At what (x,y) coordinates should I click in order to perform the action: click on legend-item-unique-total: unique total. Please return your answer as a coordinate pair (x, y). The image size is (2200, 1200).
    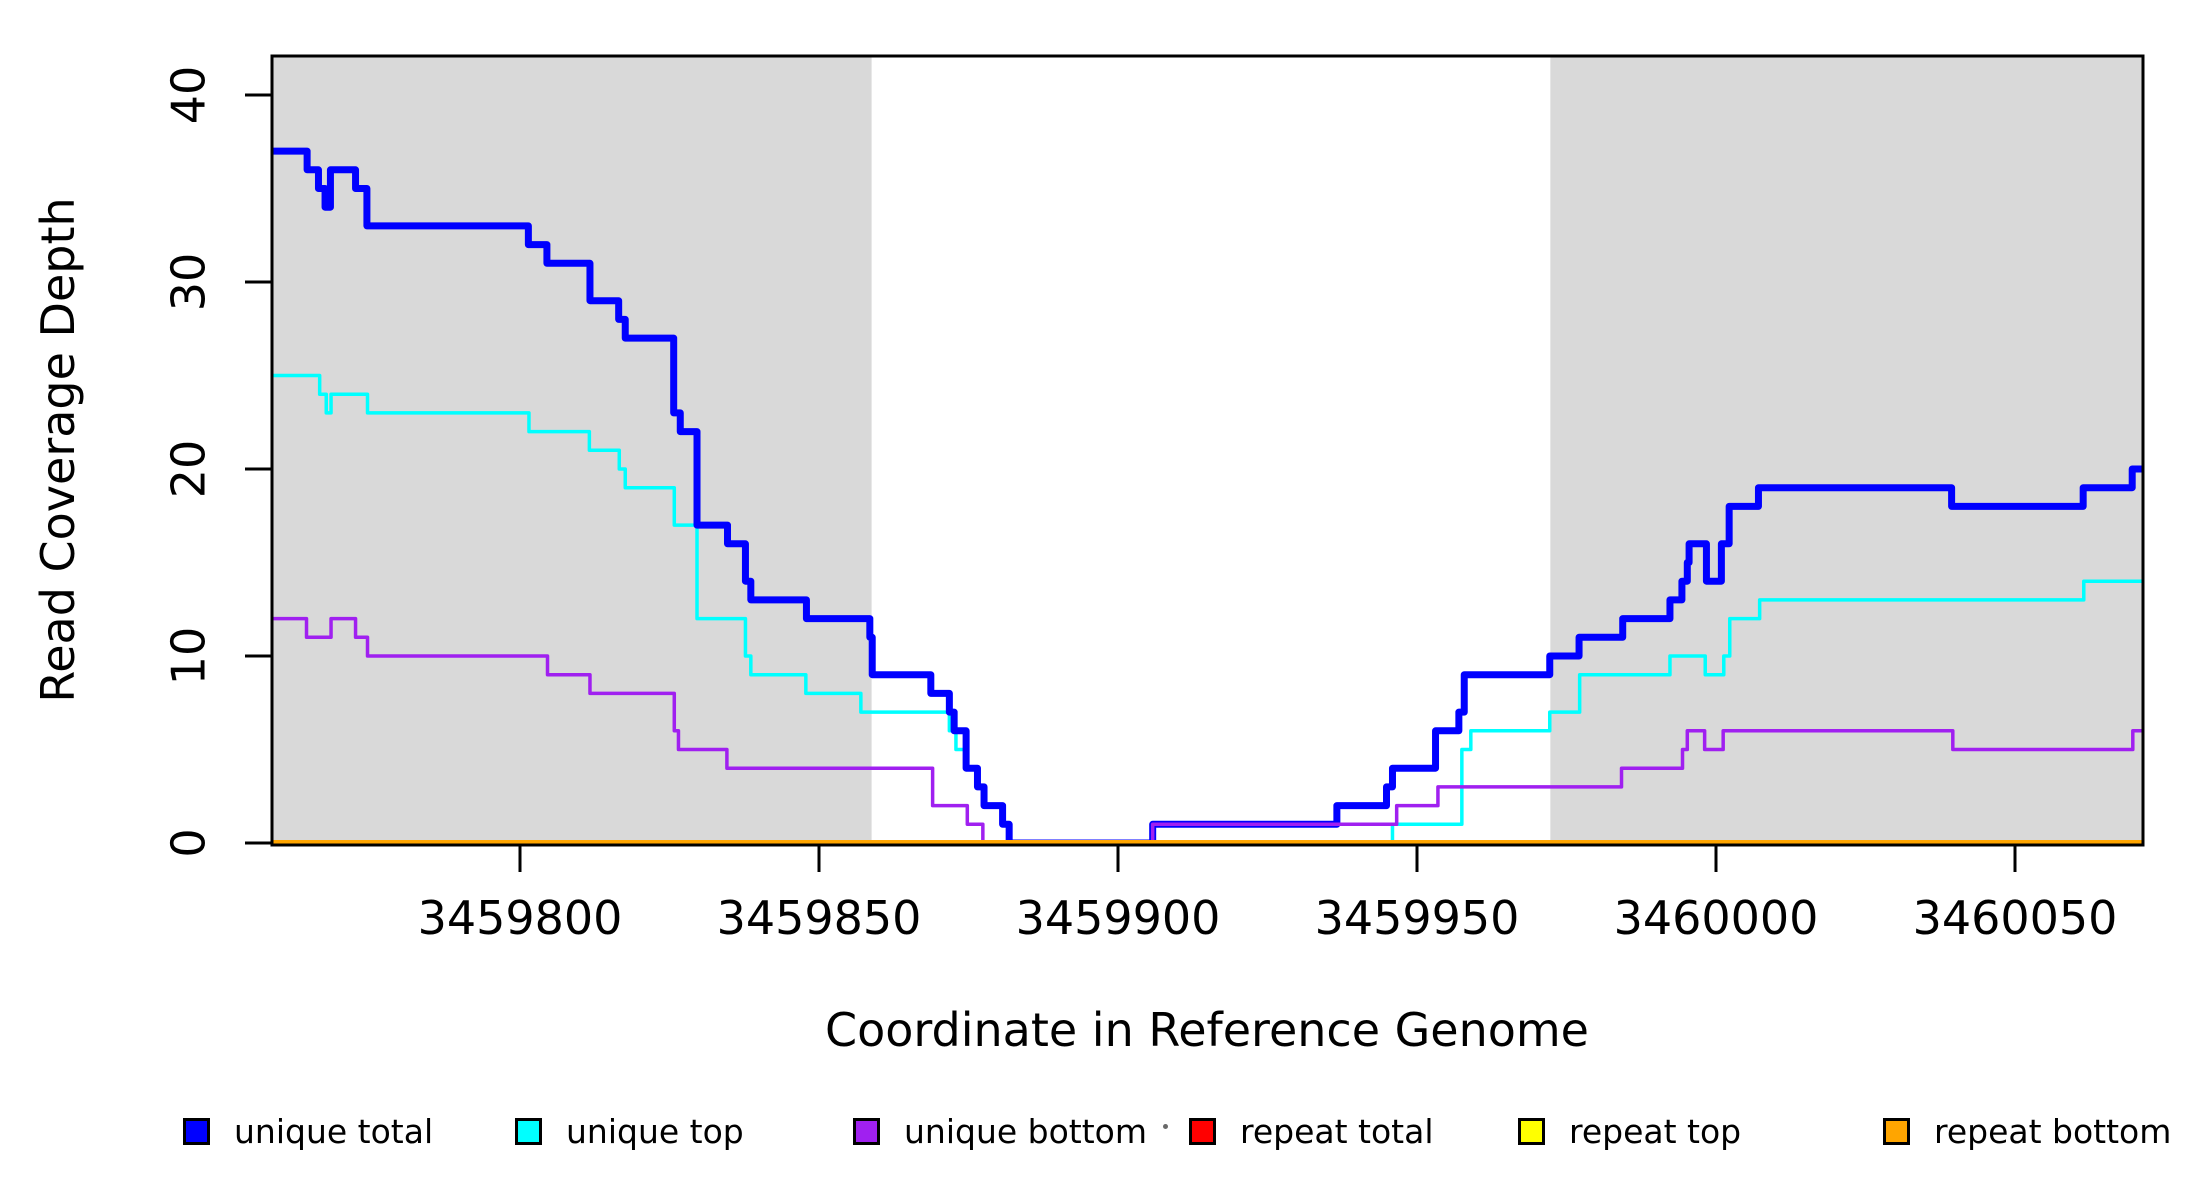
    Looking at the image, I should click on (308, 1131).